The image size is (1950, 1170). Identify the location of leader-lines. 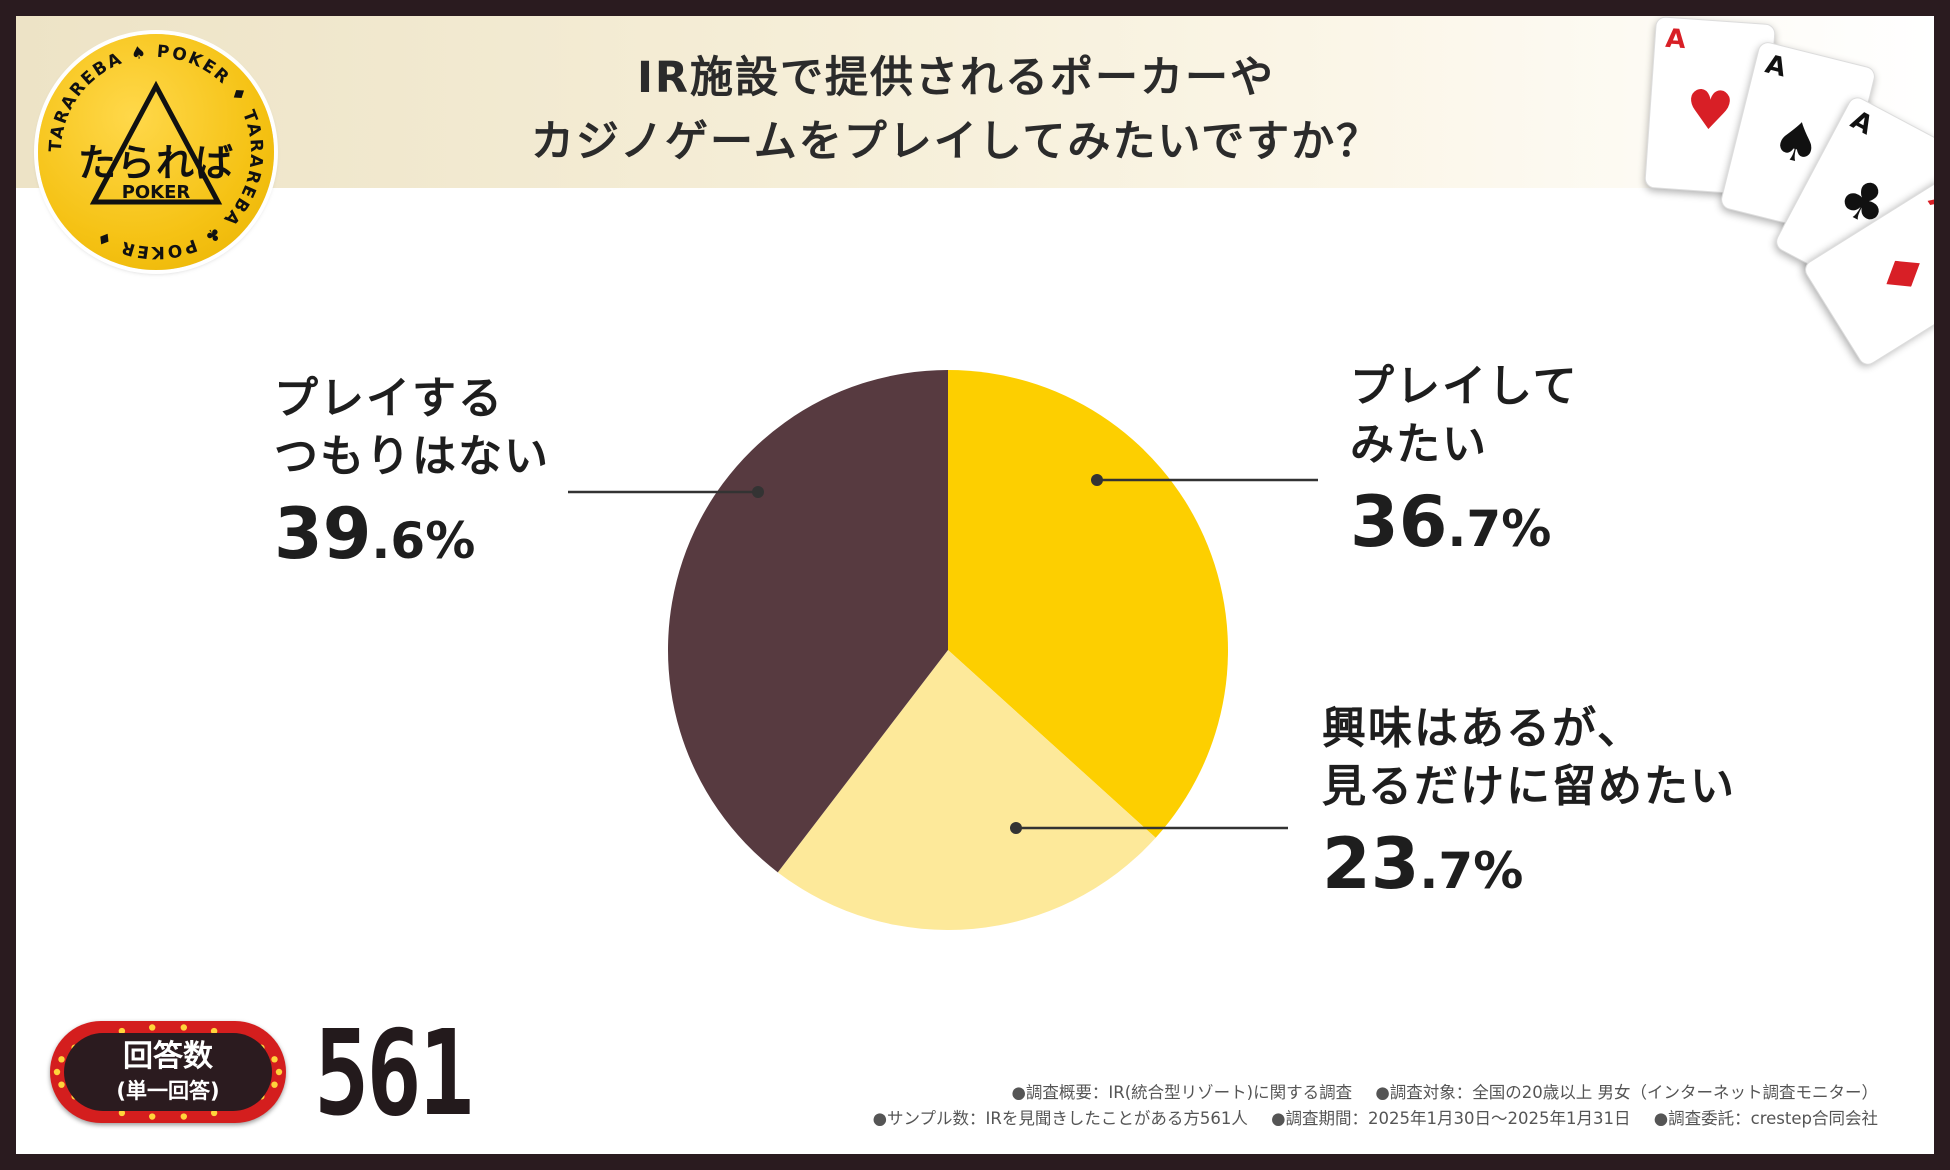
(943, 654).